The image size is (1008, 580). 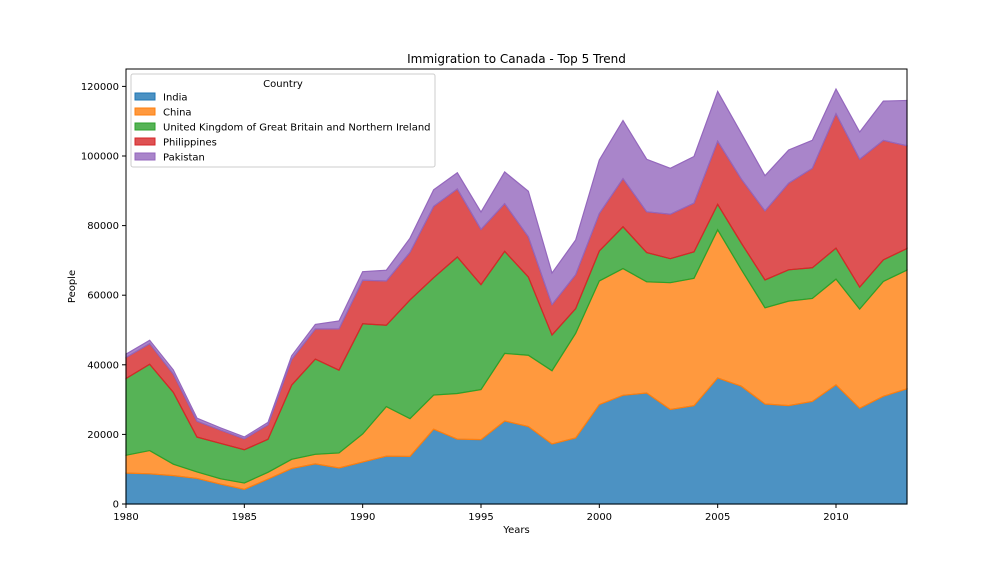 What do you see at coordinates (190, 143) in the screenshot?
I see `legend-label-philippines: Philippines` at bounding box center [190, 143].